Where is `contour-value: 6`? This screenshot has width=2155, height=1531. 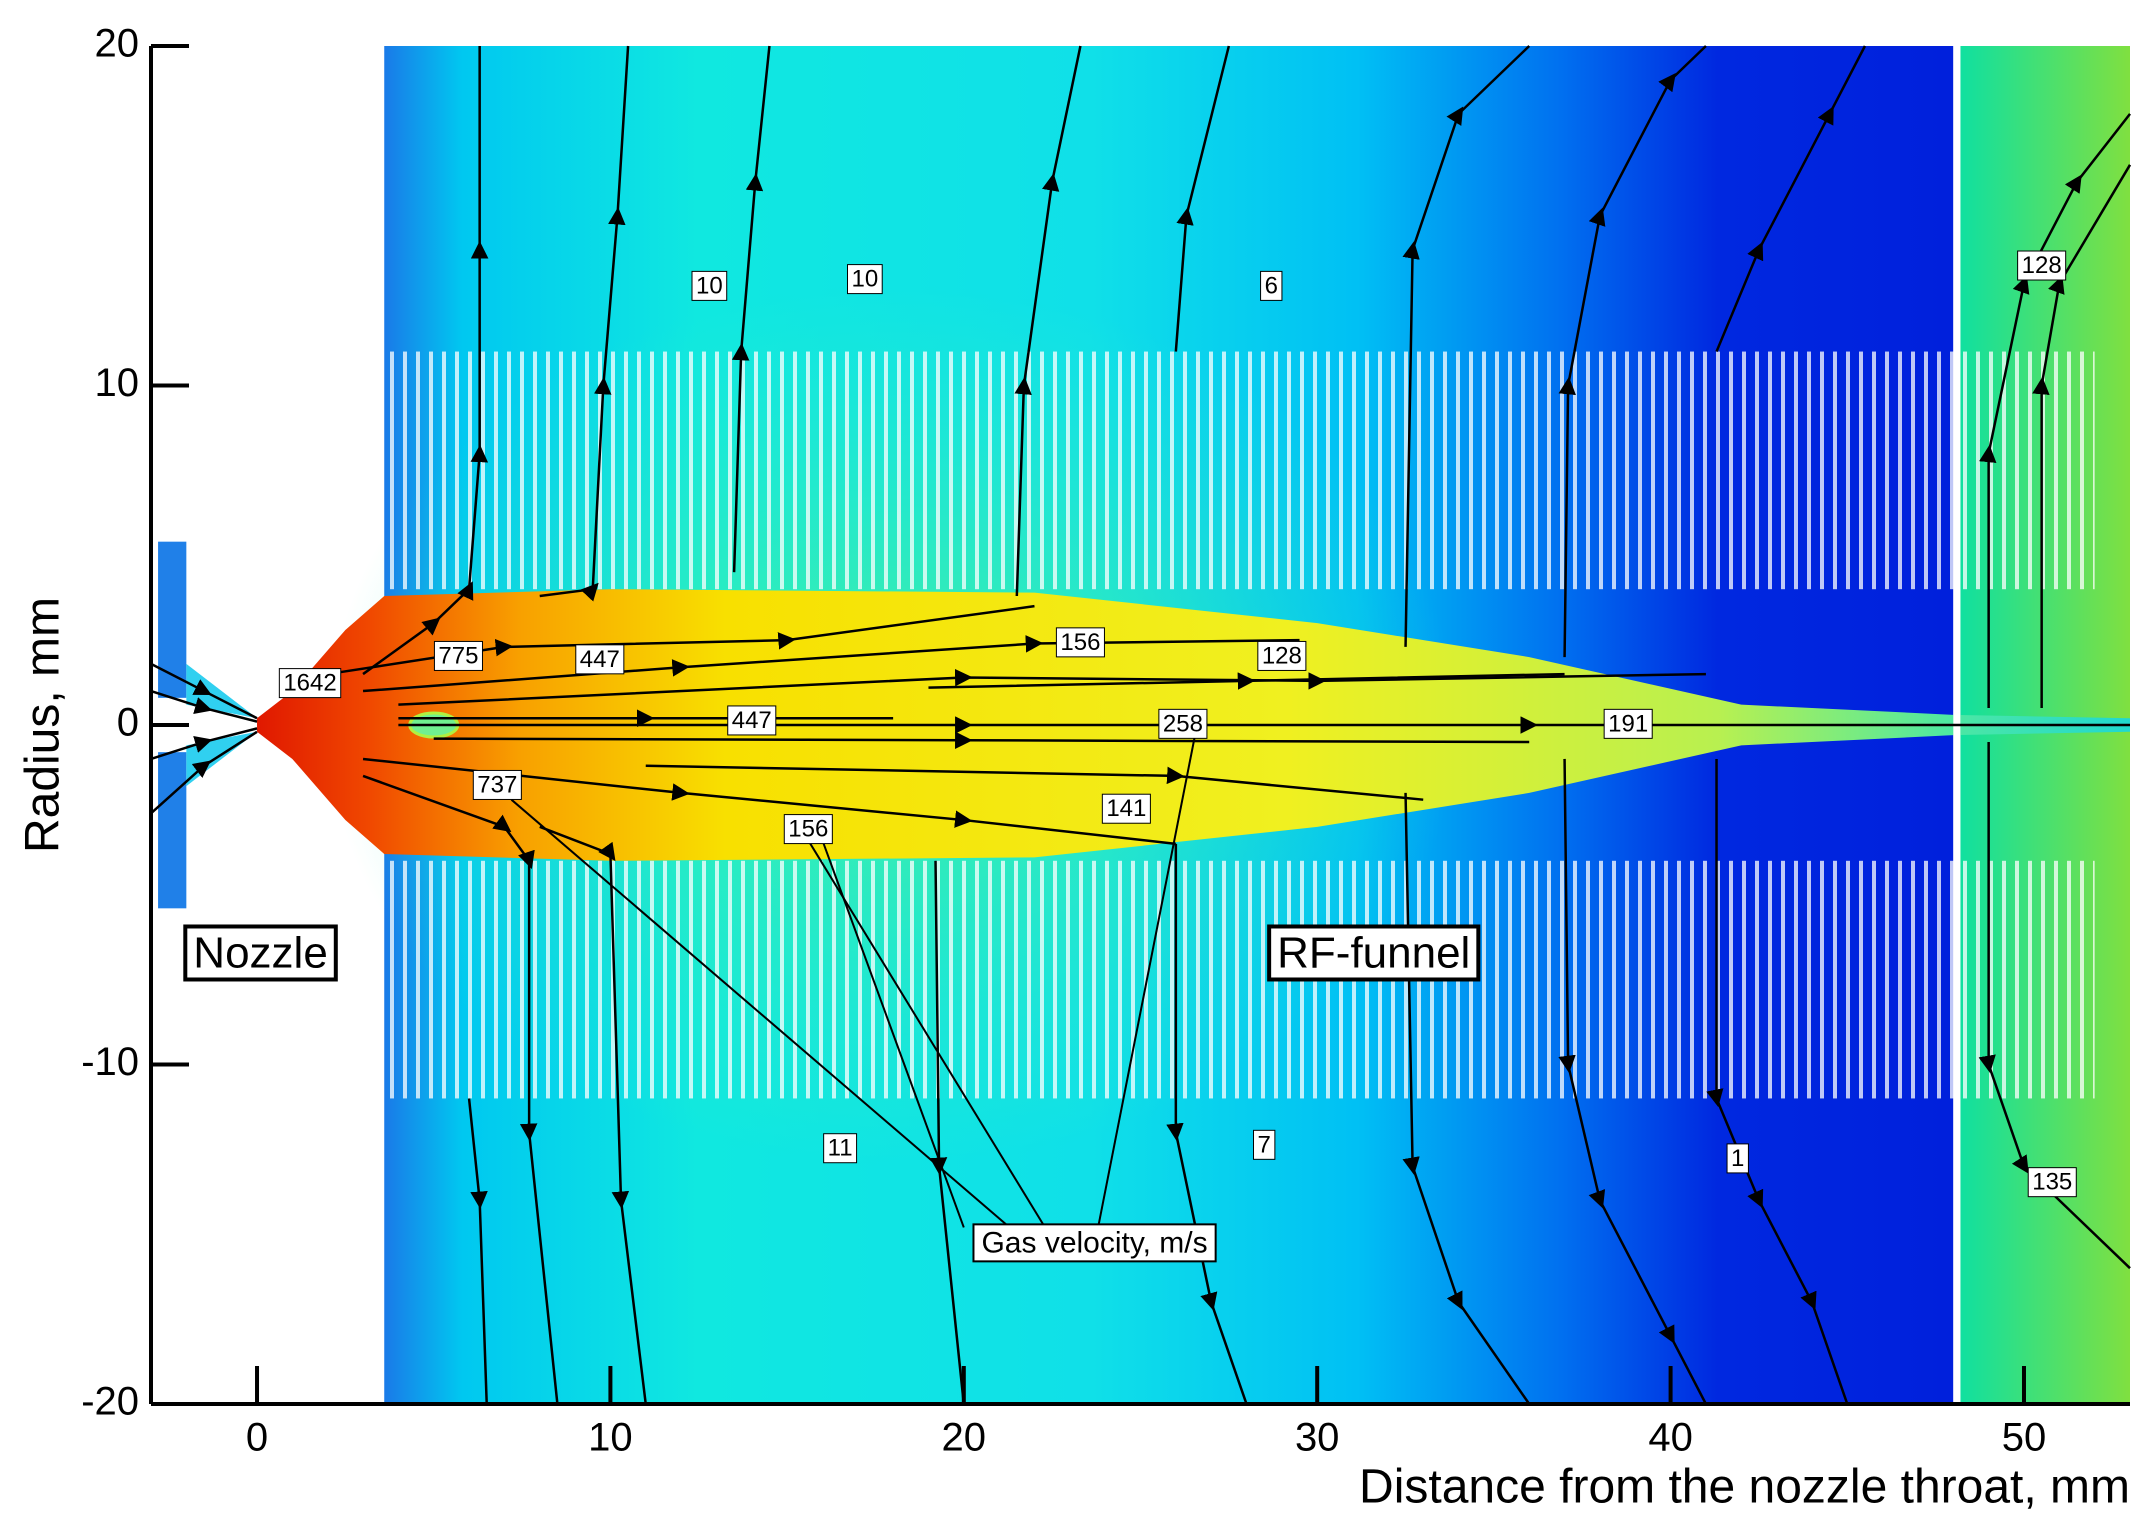 contour-value: 6 is located at coordinates (1271, 285).